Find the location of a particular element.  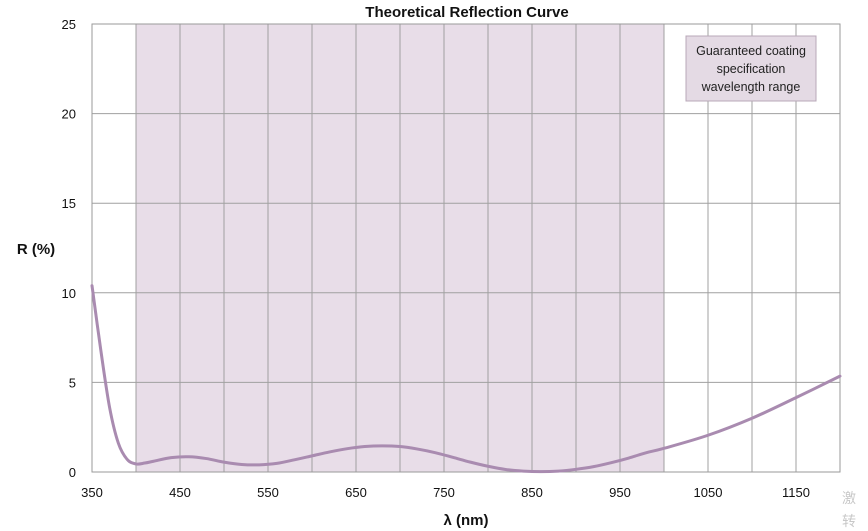

watermark-text-2: 转 is located at coordinates (849, 522).